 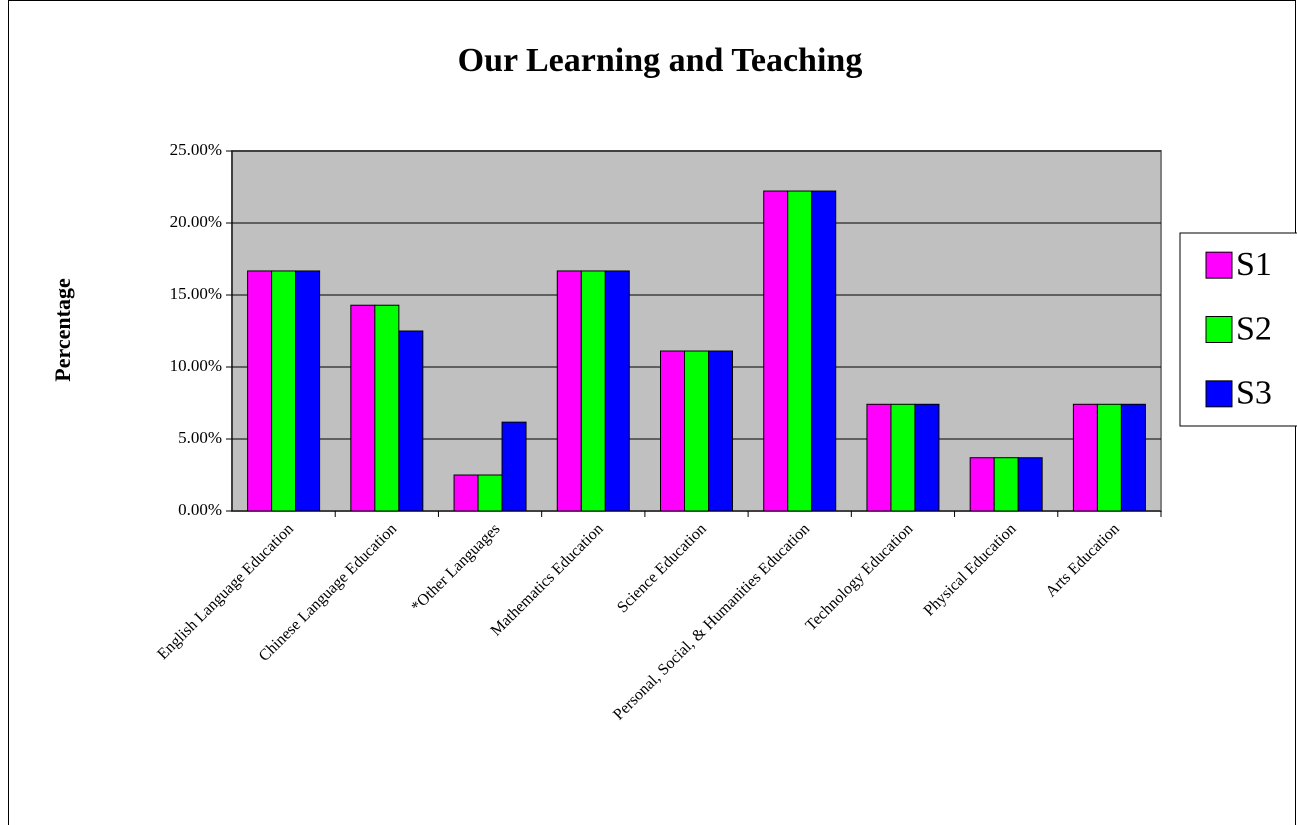 I want to click on y-tick-label: 10.00%, so click(x=196, y=365).